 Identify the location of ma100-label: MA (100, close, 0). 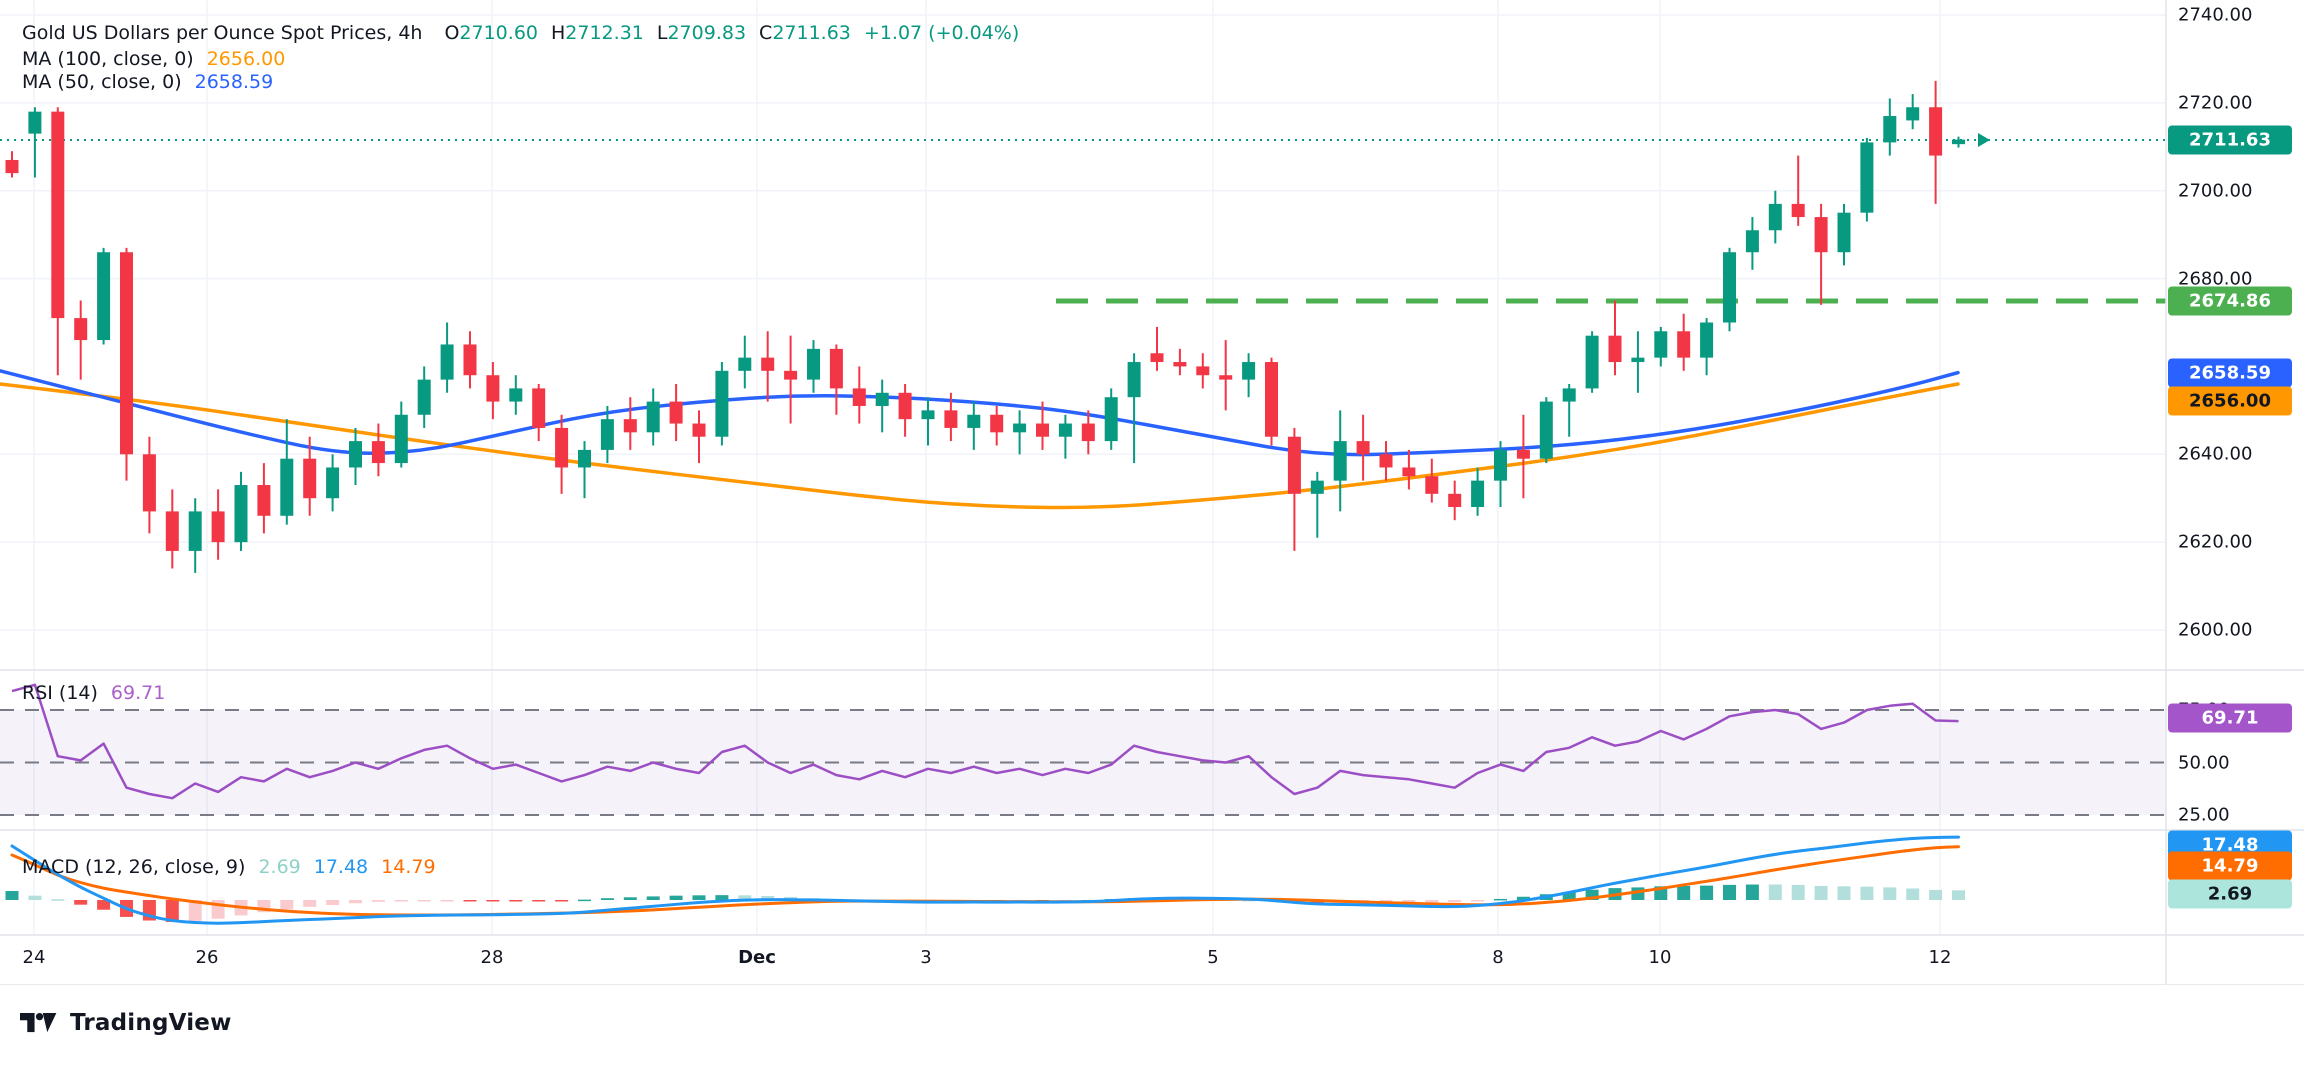
(108, 59).